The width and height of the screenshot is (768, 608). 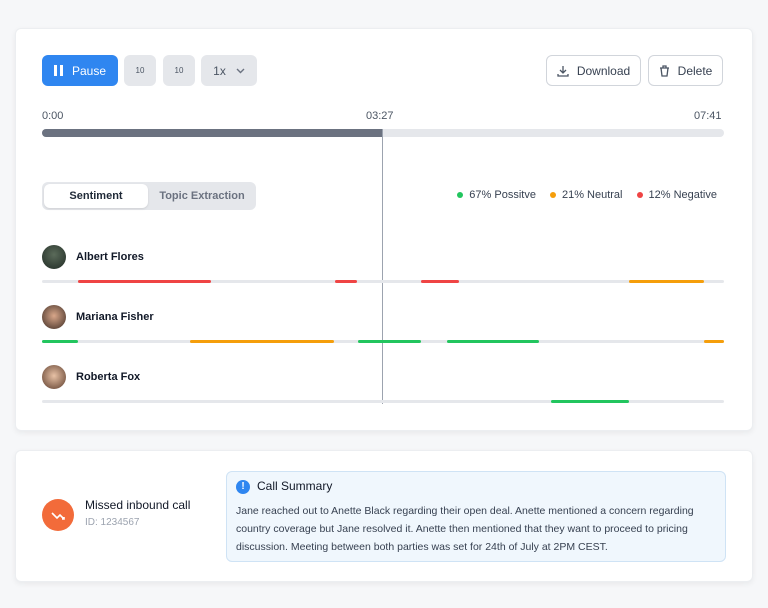 What do you see at coordinates (219, 70) in the screenshot?
I see `speed-label: 1x` at bounding box center [219, 70].